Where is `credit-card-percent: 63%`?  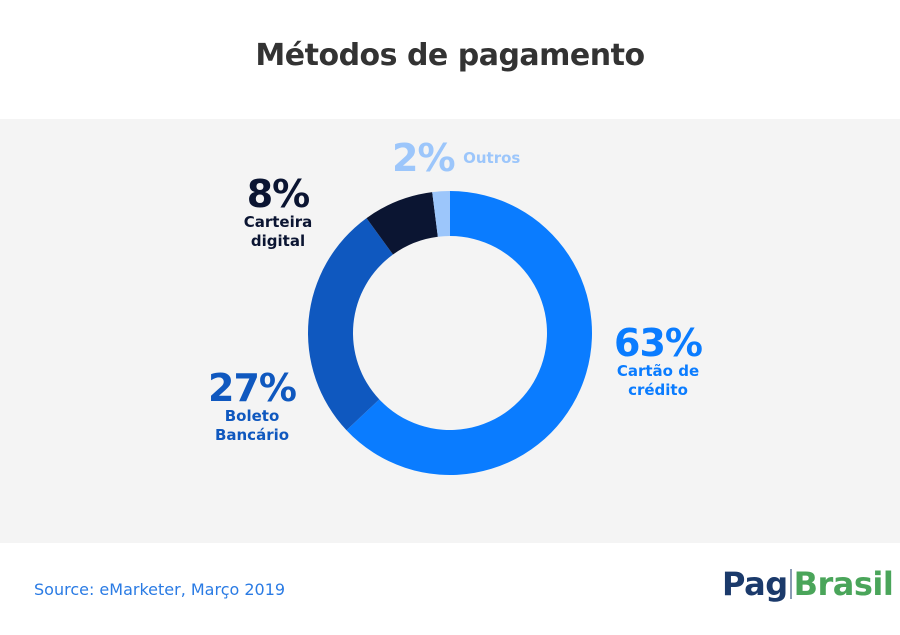
credit-card-percent: 63% is located at coordinates (658, 343).